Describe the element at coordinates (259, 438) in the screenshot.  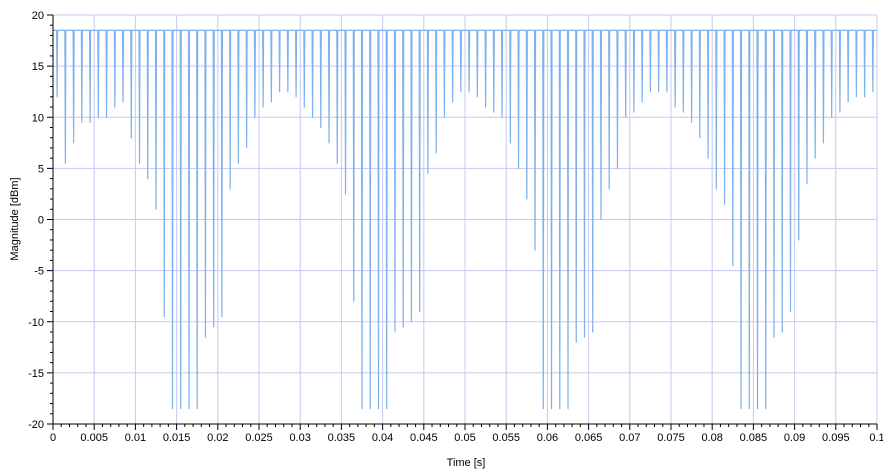
I see `x-tick-label: 0.025` at that location.